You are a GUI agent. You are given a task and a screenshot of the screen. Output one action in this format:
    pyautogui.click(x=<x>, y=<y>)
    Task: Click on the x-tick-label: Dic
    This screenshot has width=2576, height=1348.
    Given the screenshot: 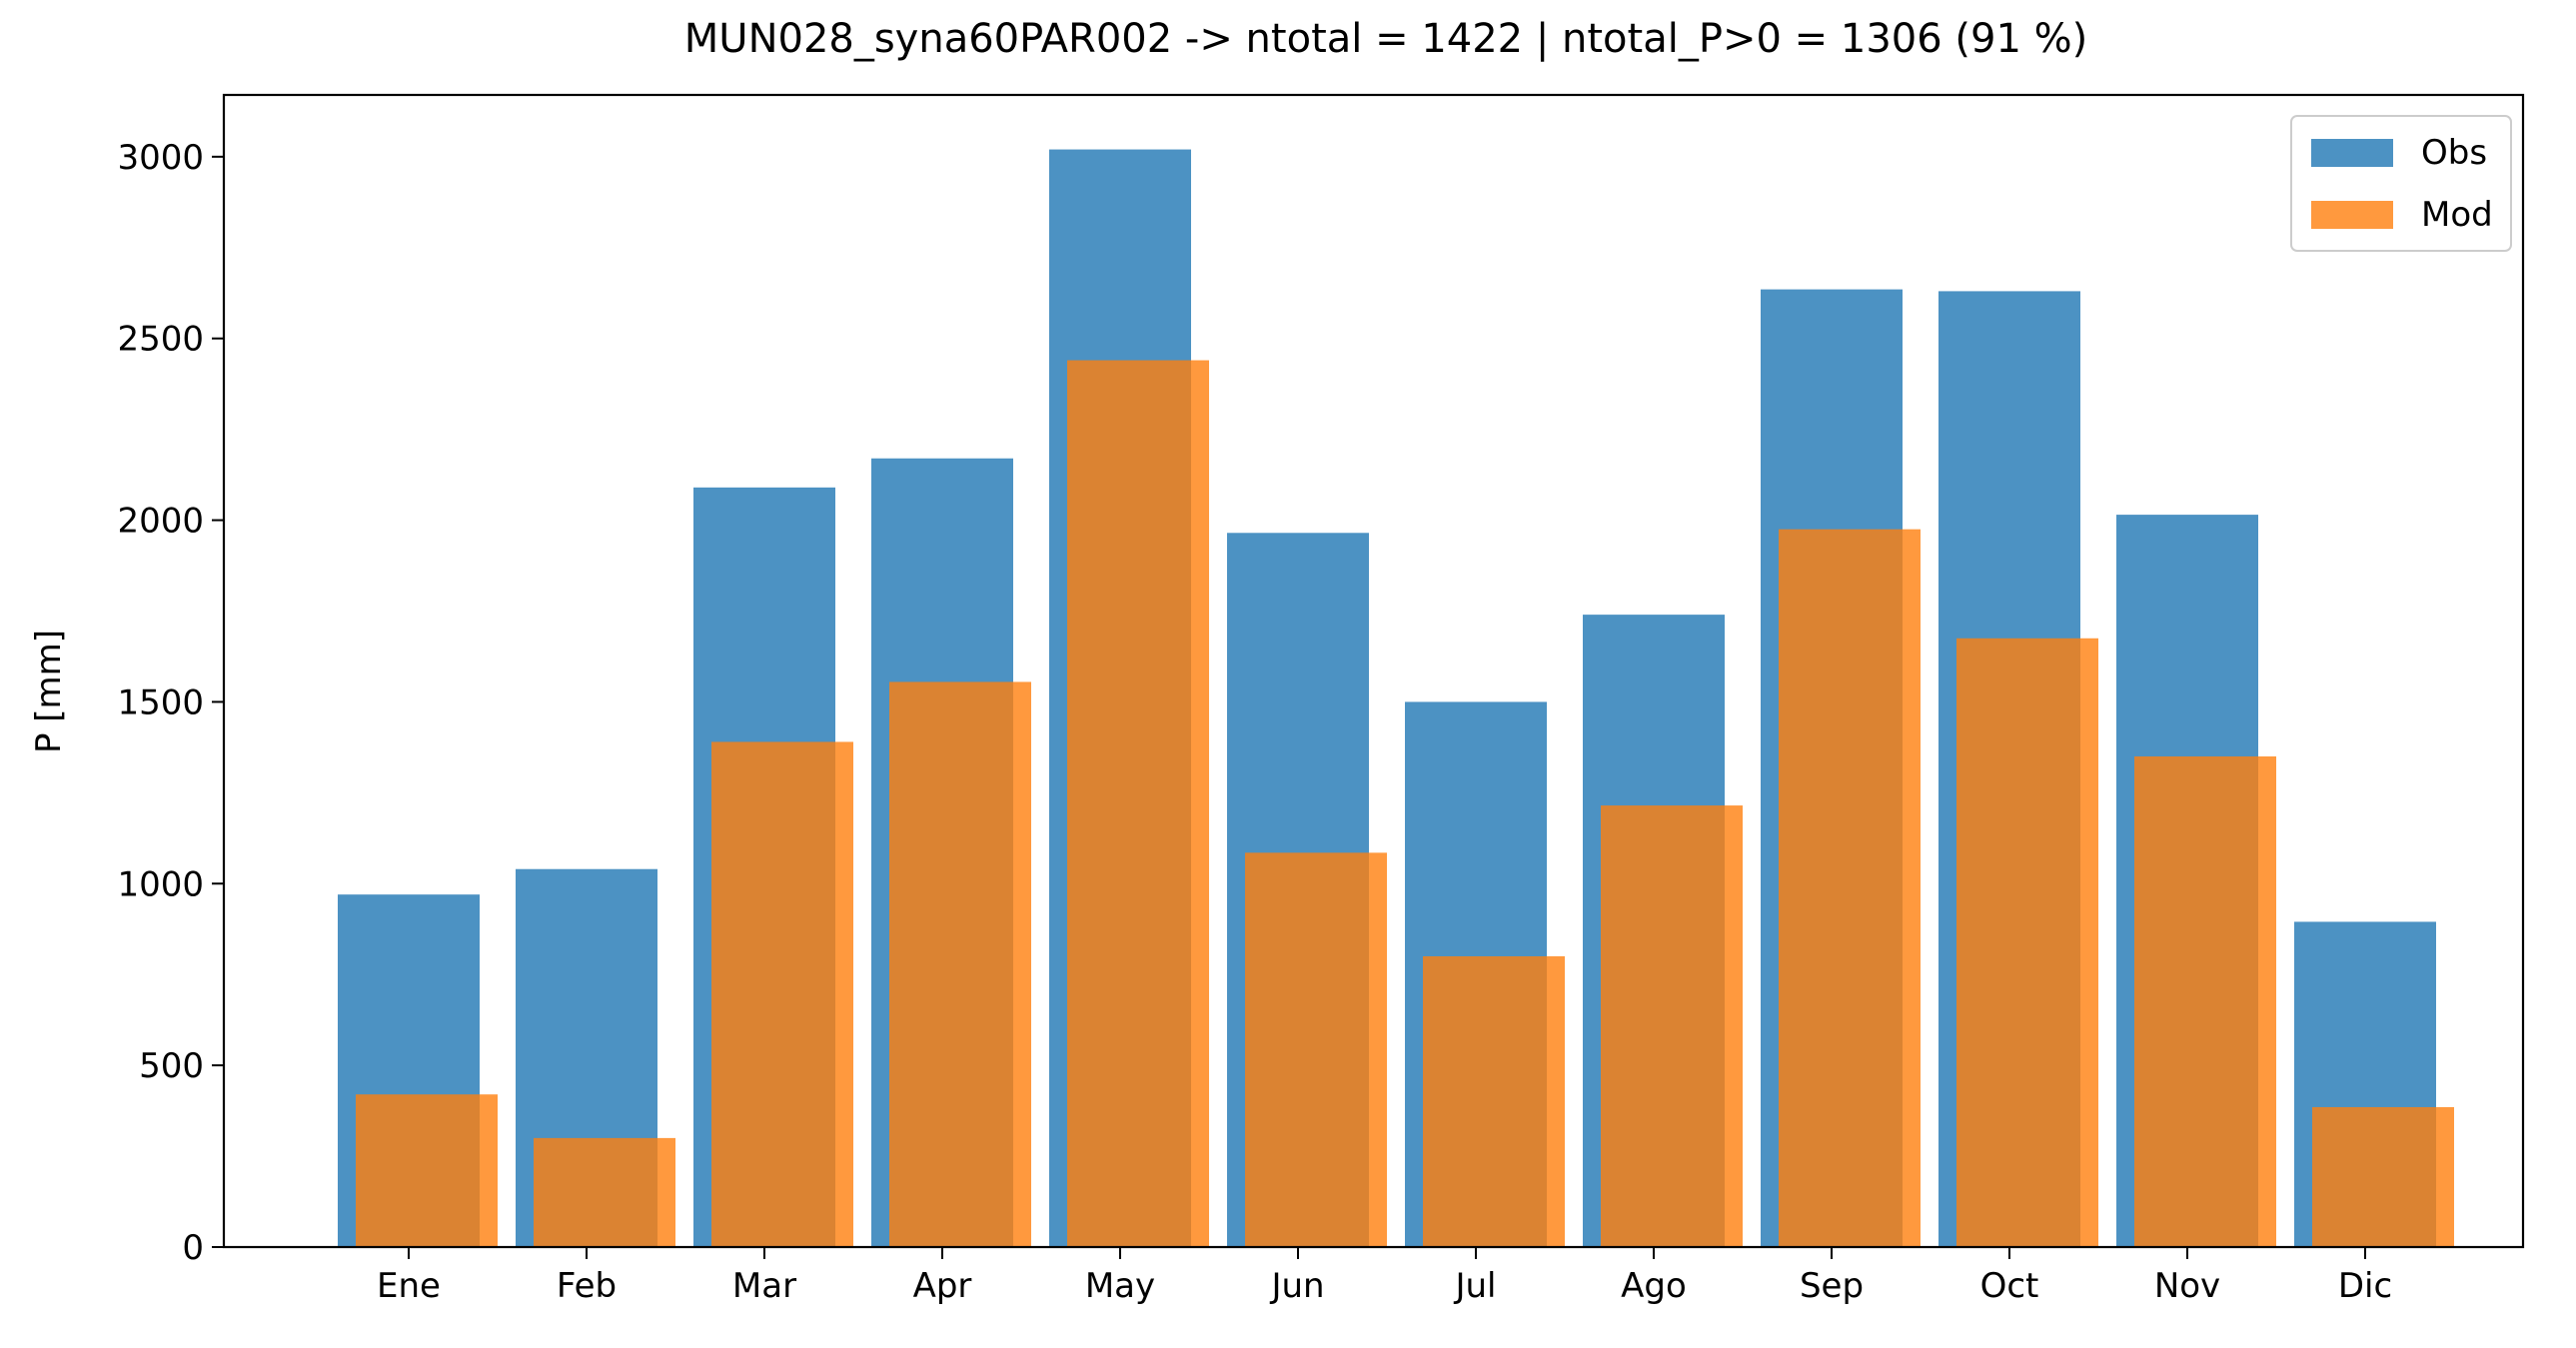 What is the action you would take?
    pyautogui.click(x=2365, y=1286)
    